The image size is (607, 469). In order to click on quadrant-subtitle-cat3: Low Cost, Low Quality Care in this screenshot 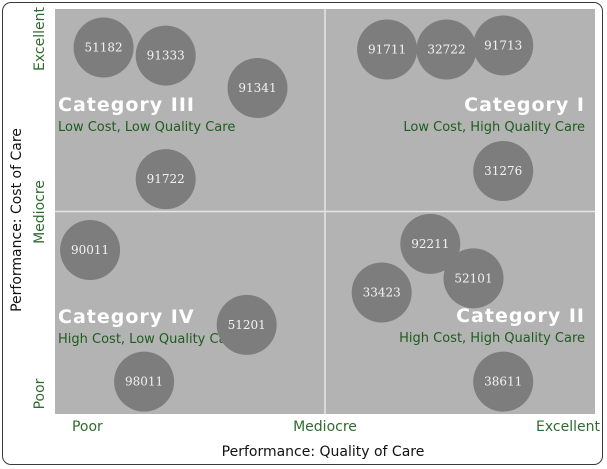, I will do `click(146, 127)`.